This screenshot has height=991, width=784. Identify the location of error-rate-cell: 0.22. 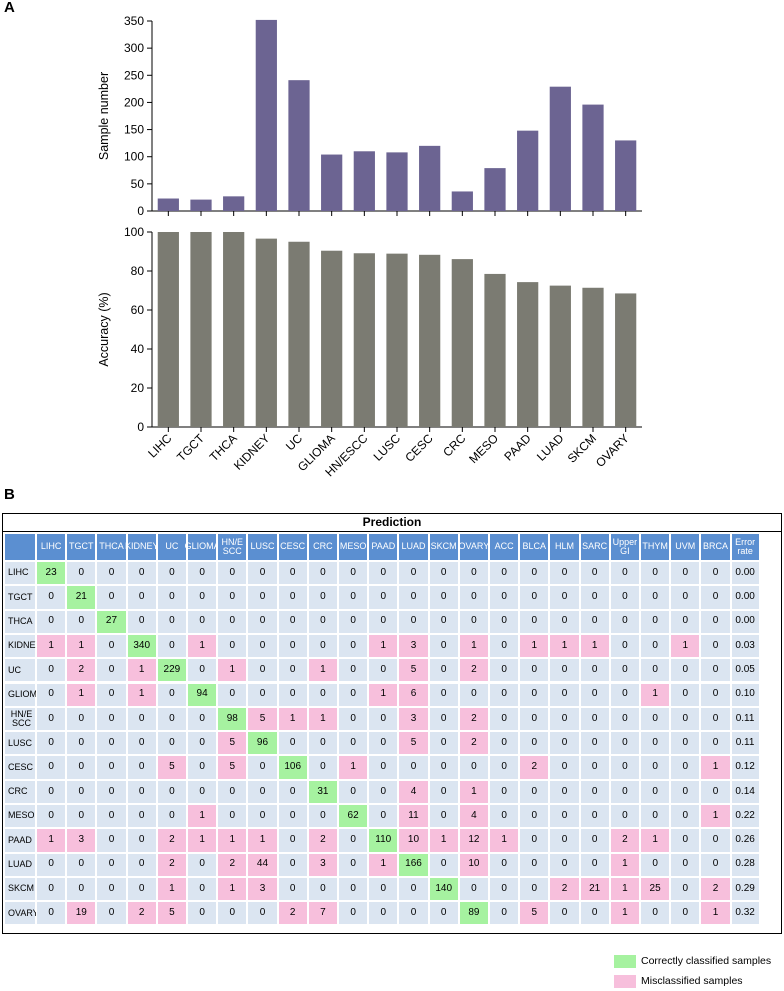
(745, 816).